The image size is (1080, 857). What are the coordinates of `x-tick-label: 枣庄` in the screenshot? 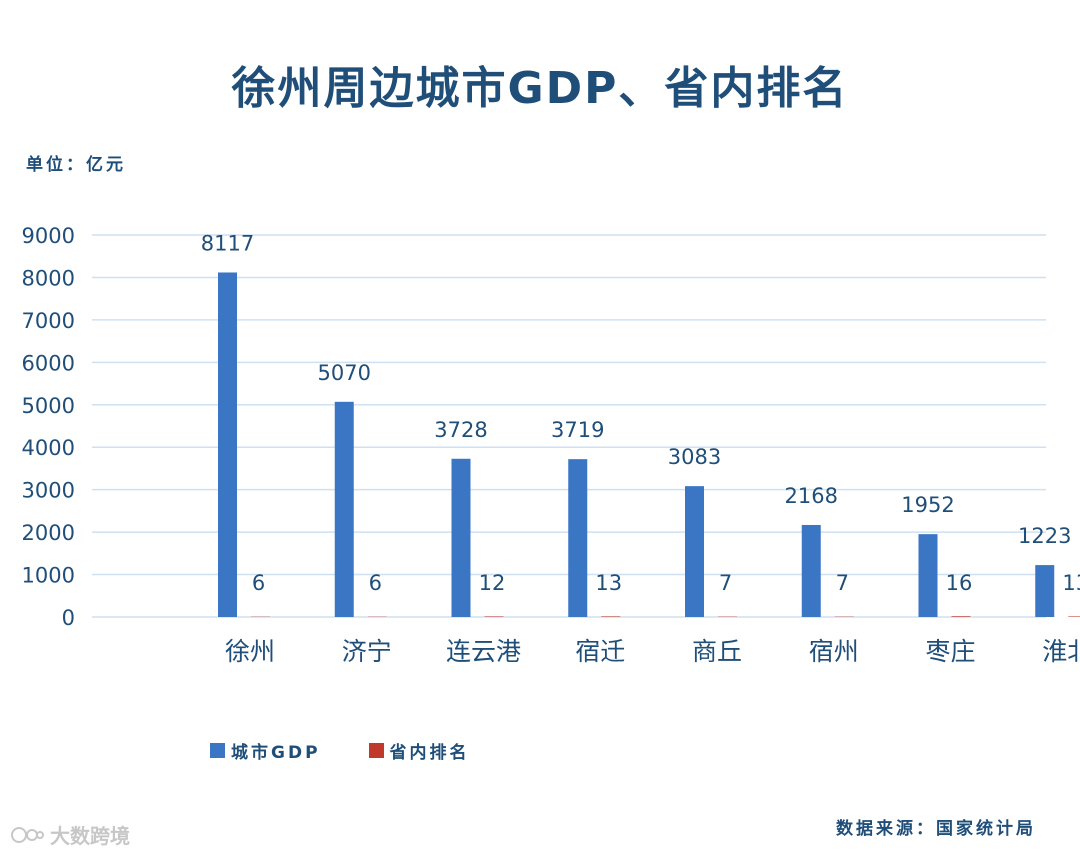 It's located at (950, 651).